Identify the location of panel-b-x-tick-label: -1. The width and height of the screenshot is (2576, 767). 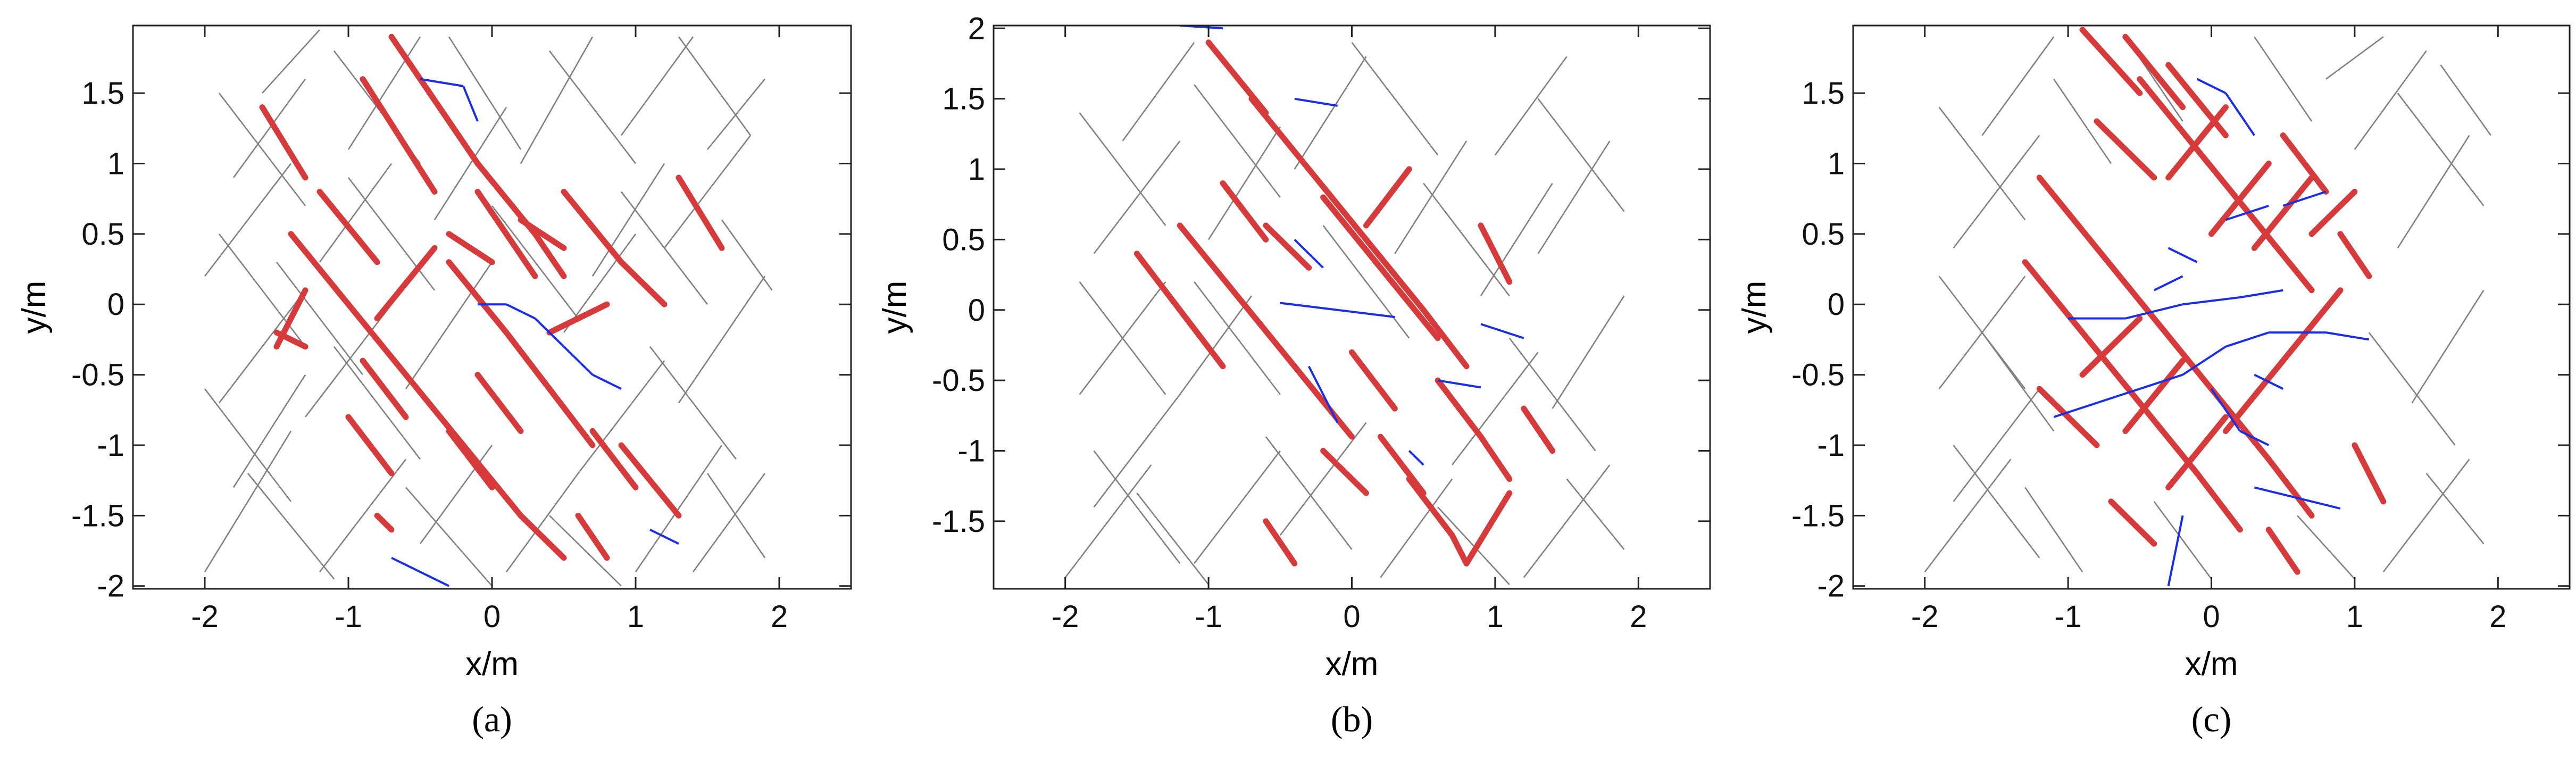
(1208, 616).